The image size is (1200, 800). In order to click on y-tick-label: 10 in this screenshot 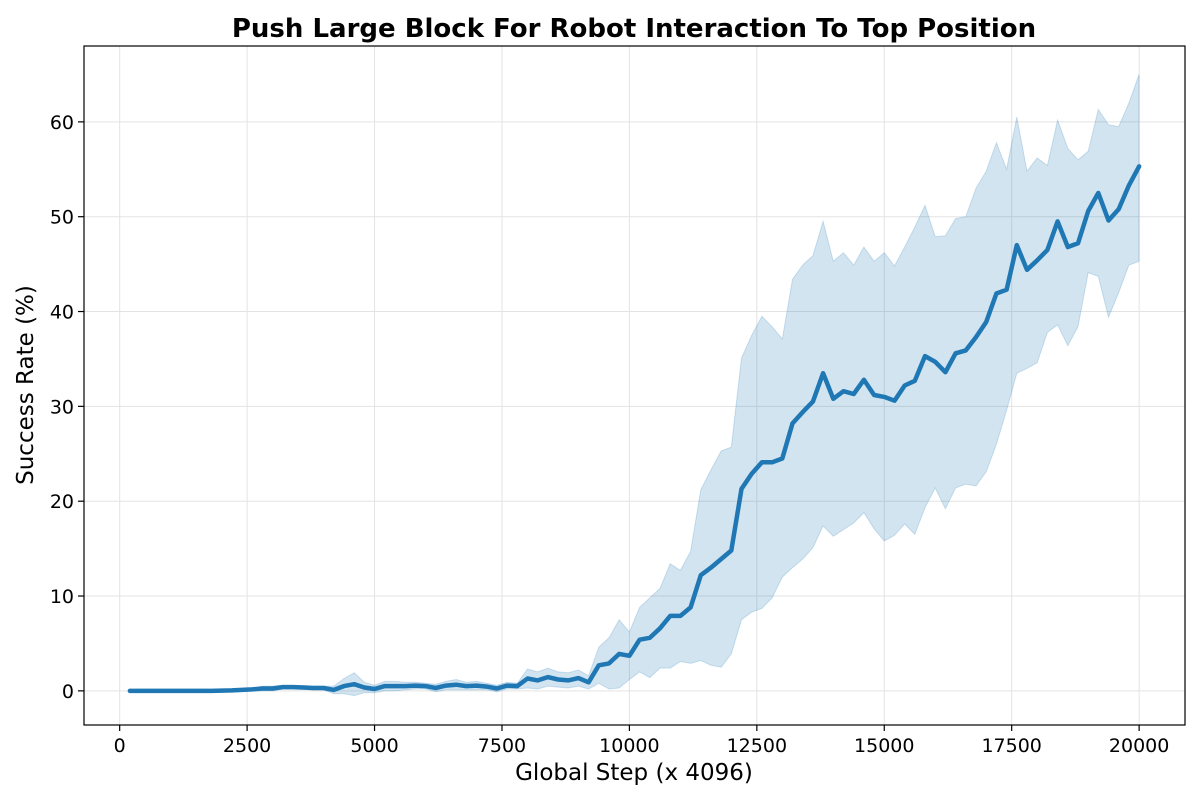, I will do `click(62, 597)`.